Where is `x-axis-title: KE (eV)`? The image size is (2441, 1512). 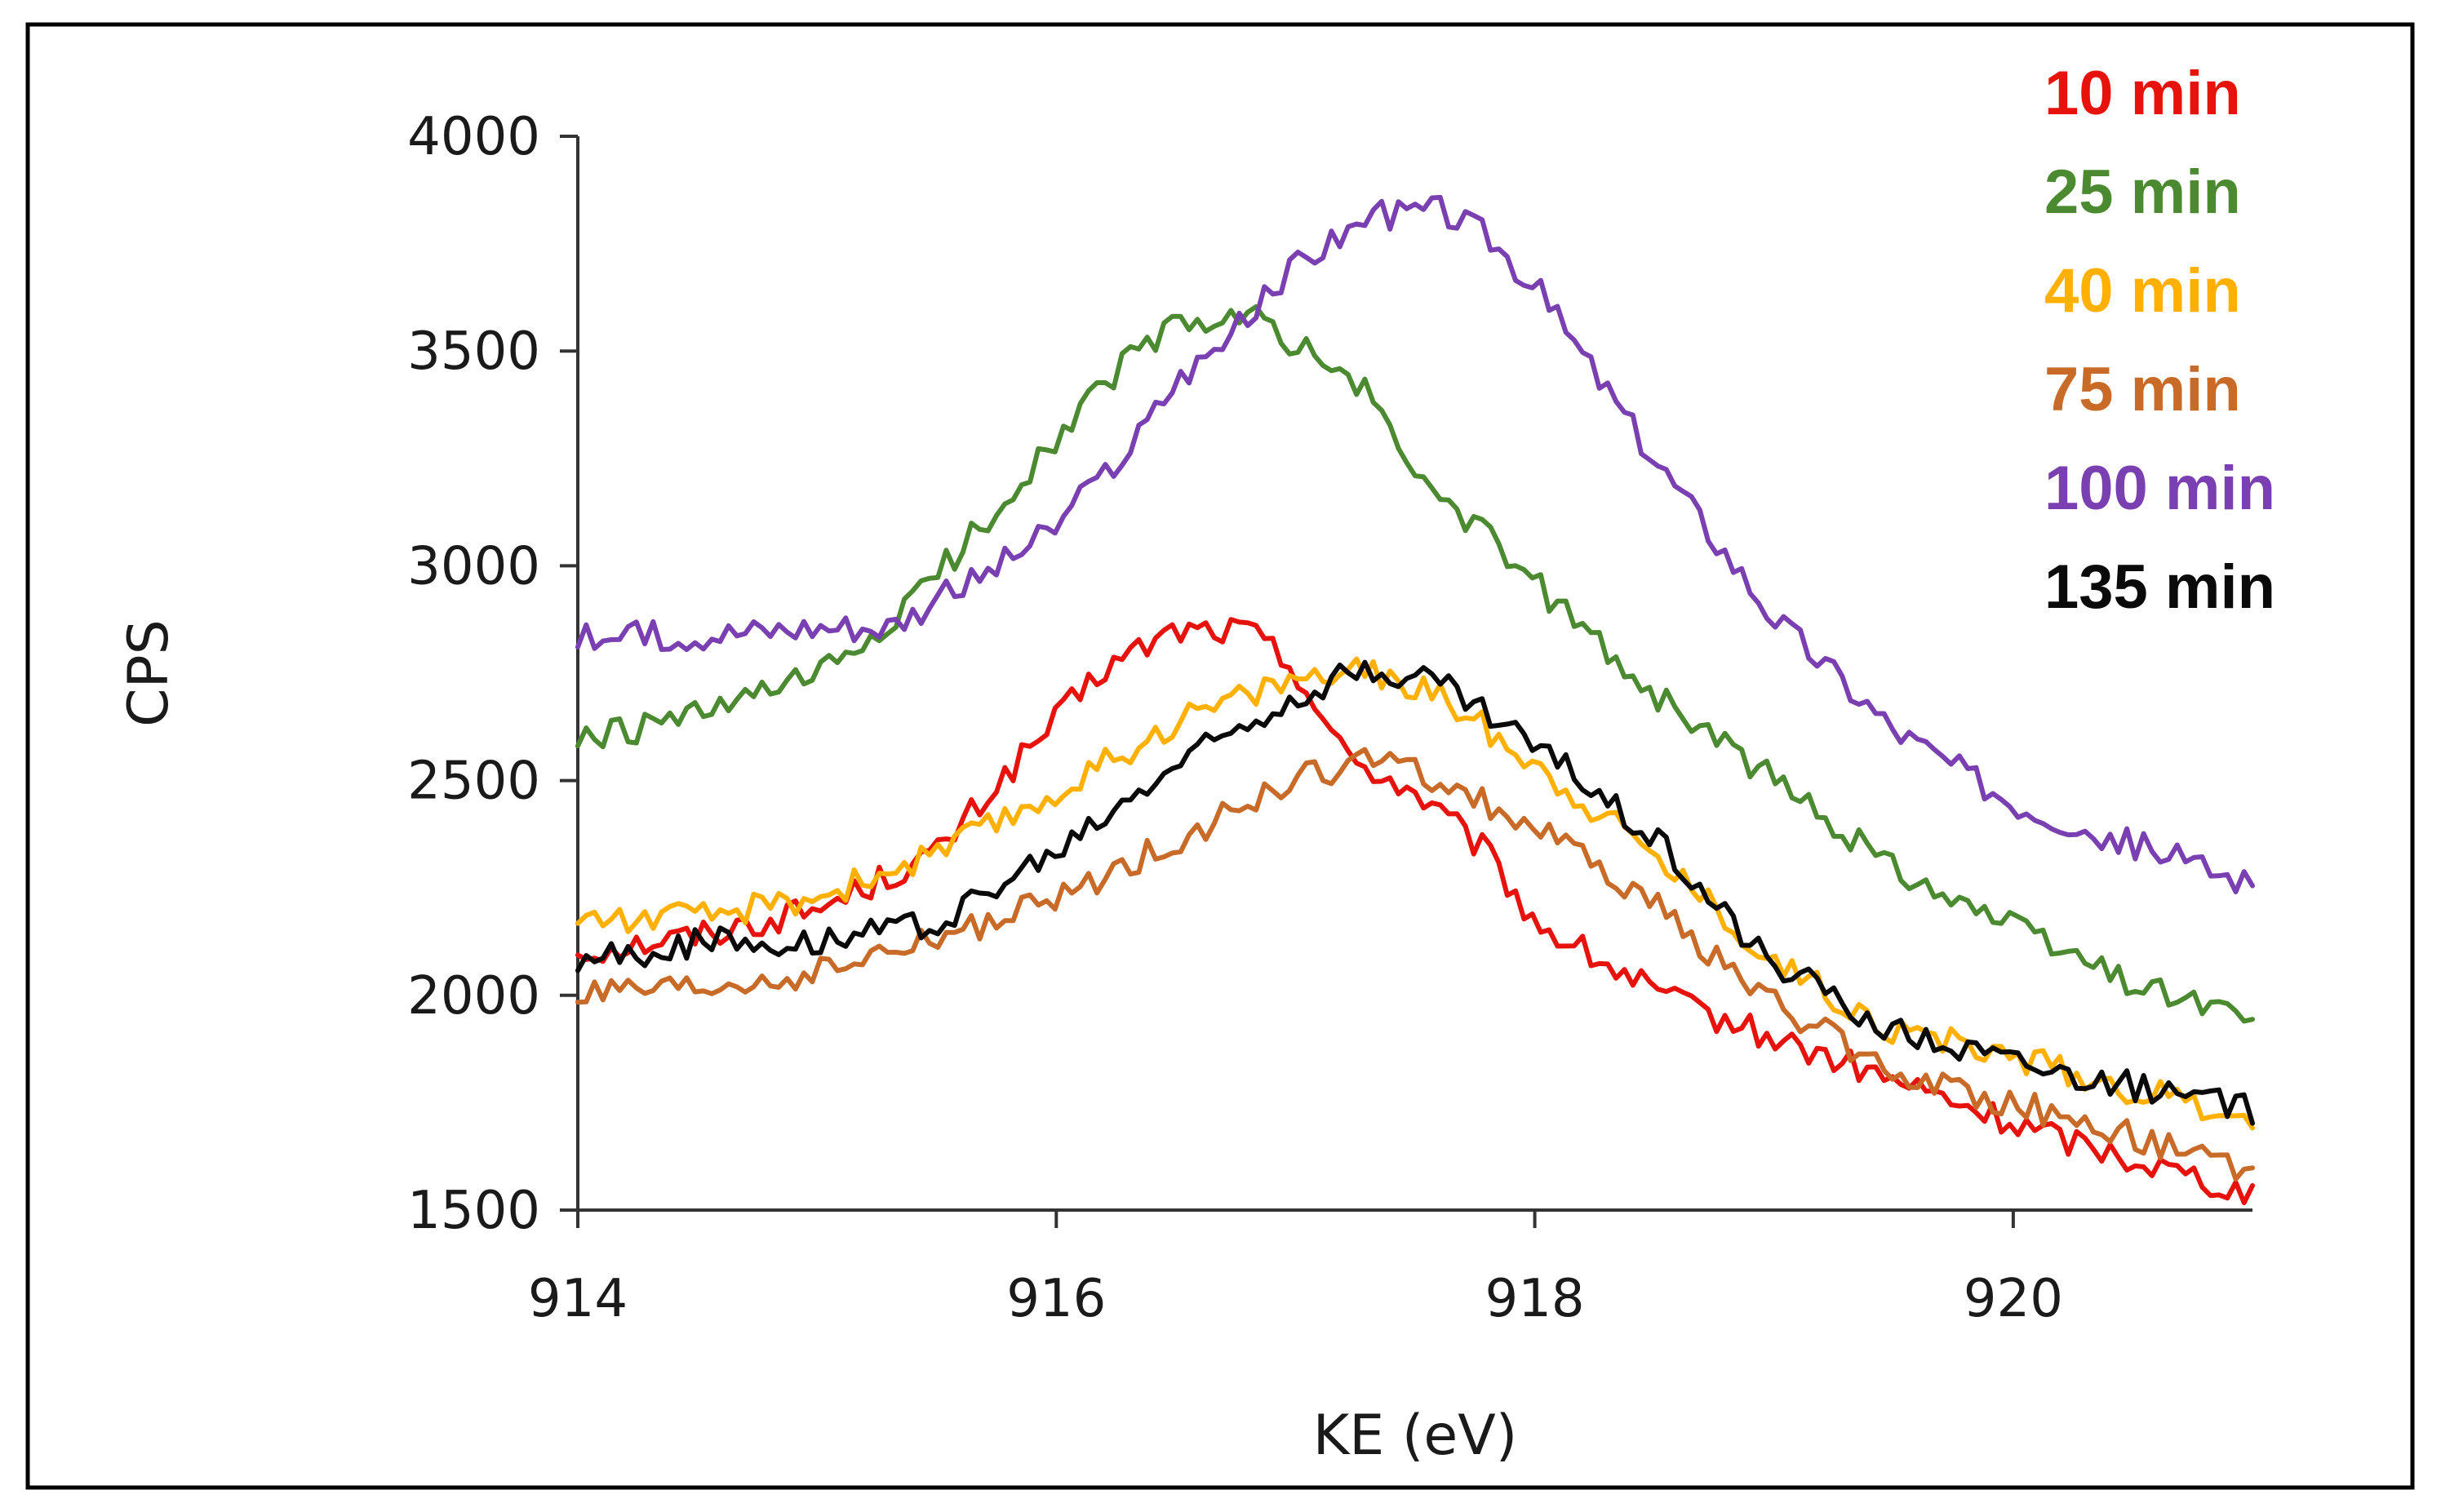
x-axis-title: KE (eV) is located at coordinates (1415, 1435).